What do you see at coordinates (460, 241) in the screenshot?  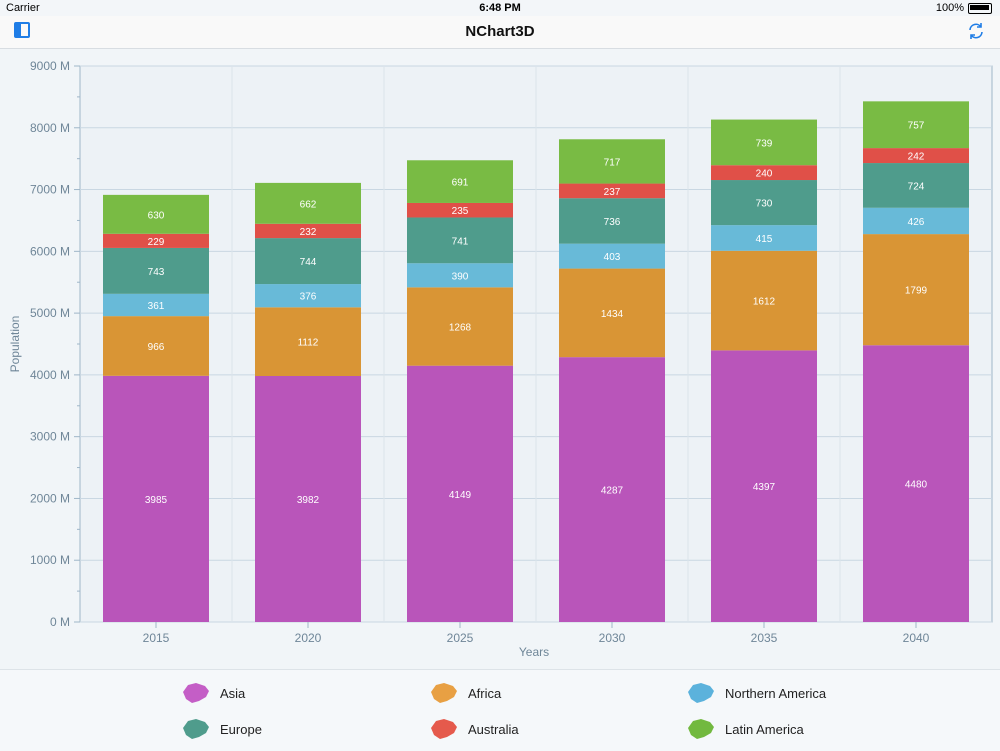 I see `data-label: 741` at bounding box center [460, 241].